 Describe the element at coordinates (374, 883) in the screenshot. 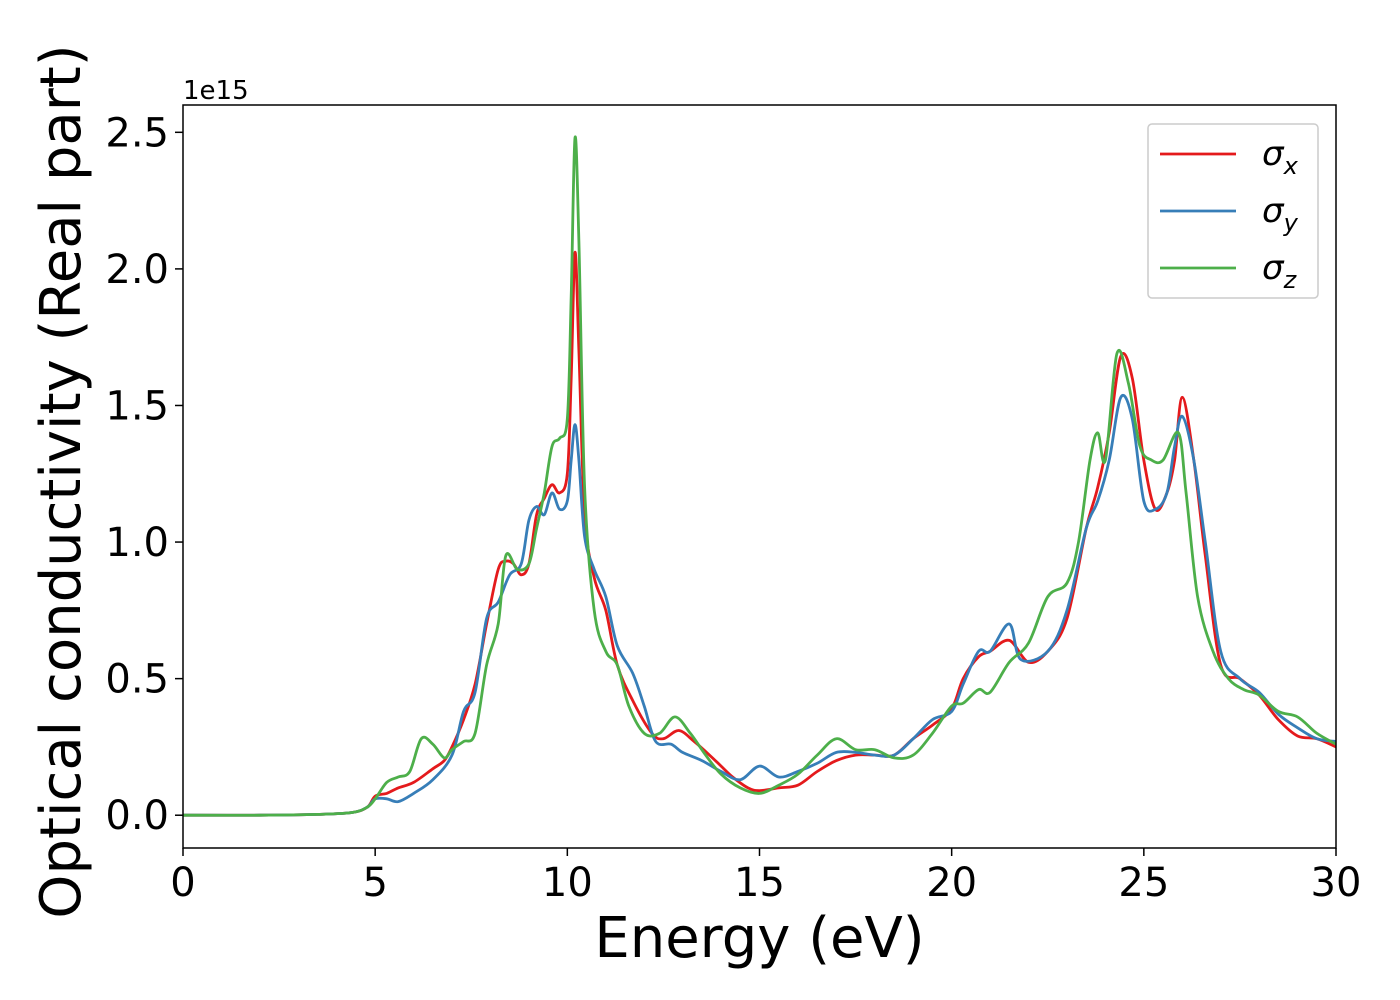

I see `x-tick-label: 5` at that location.